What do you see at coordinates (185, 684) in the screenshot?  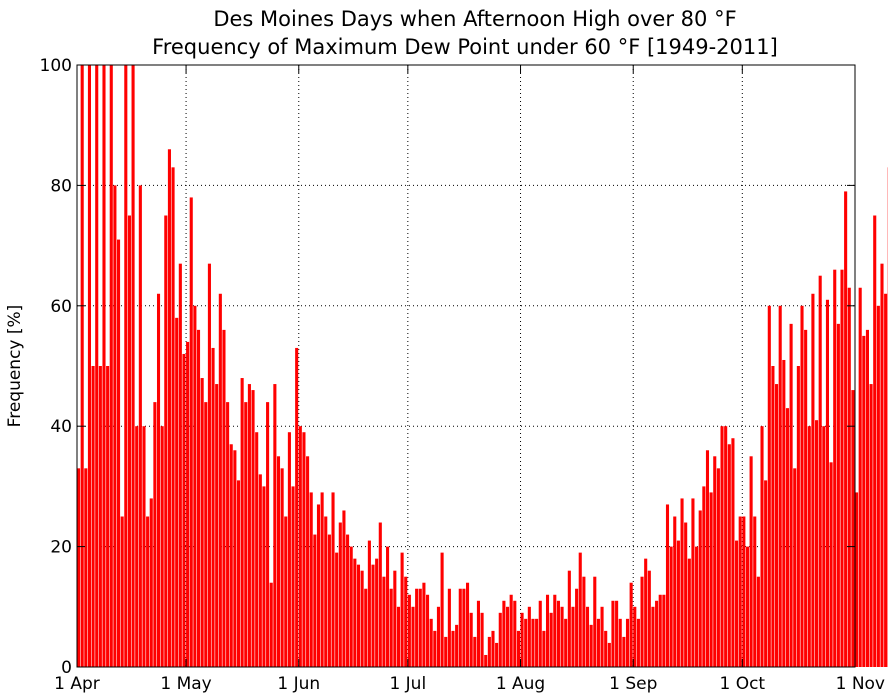 I see `x-tick-label: 1 May` at bounding box center [185, 684].